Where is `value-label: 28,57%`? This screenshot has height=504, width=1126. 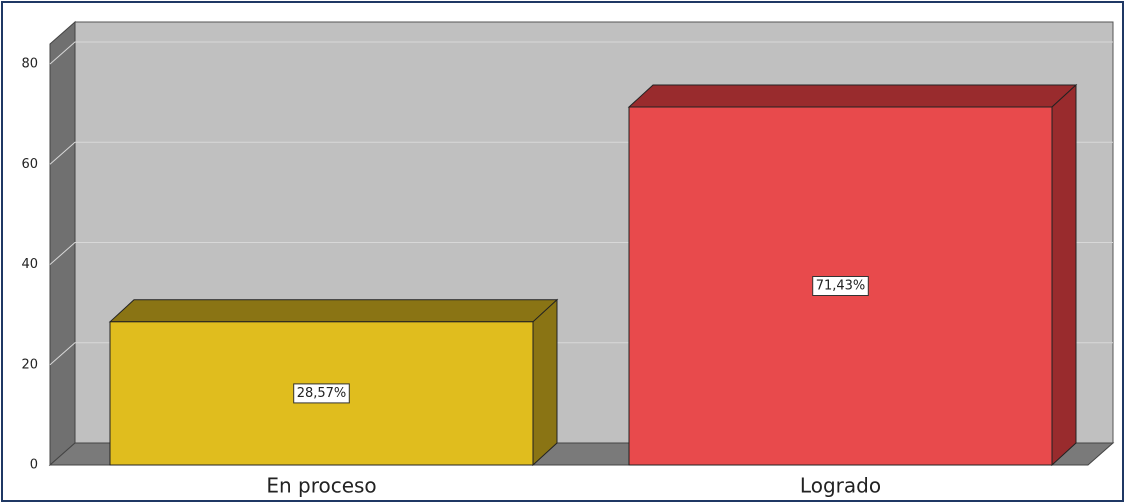 value-label: 28,57% is located at coordinates (322, 393).